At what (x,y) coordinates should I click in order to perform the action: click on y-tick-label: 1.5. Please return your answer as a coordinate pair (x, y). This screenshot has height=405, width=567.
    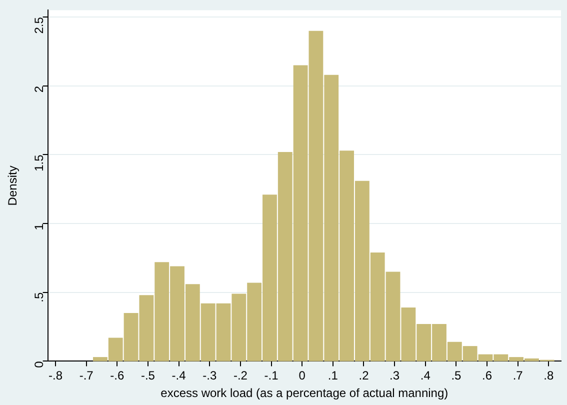
    Looking at the image, I should click on (39, 163).